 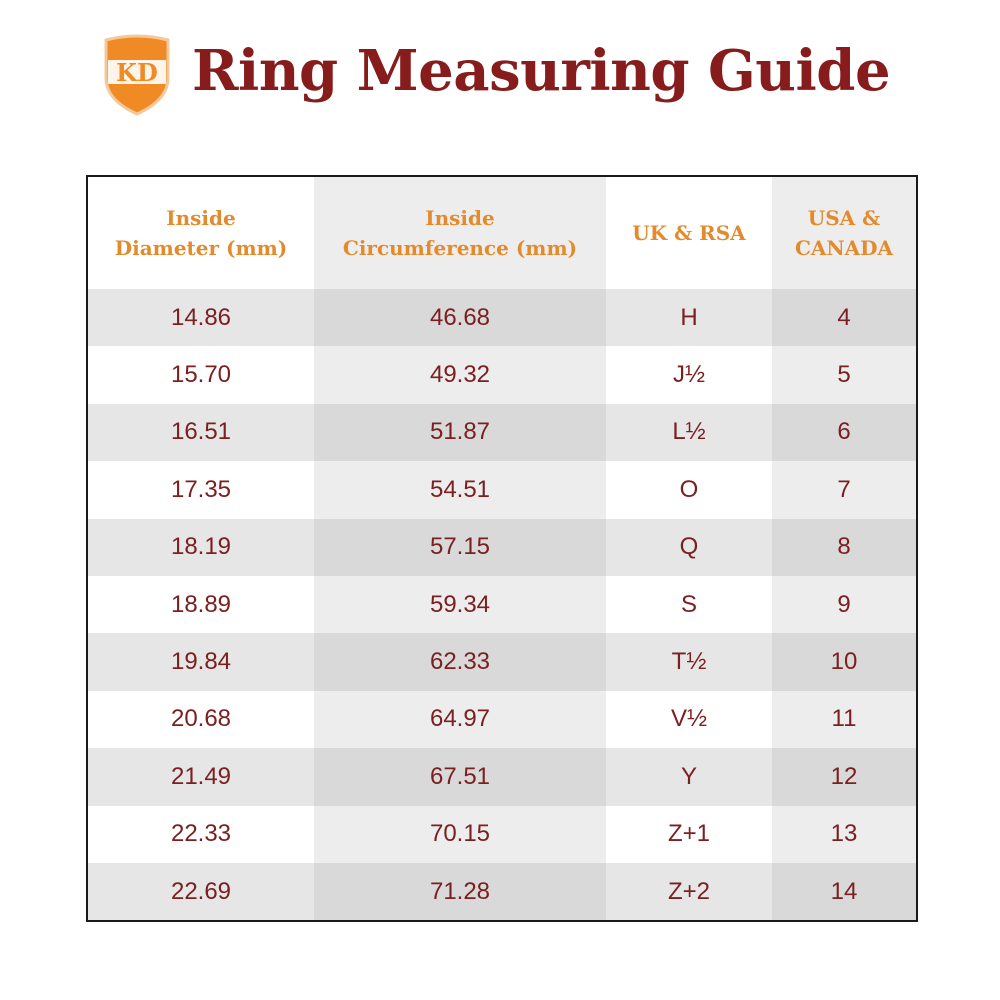 What do you see at coordinates (844, 218) in the screenshot?
I see `column-header-text: USA &` at bounding box center [844, 218].